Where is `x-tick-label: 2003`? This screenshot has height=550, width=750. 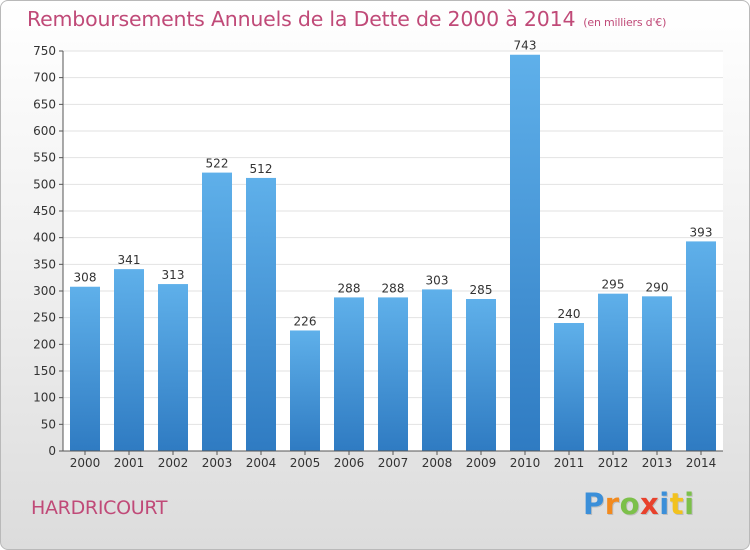 x-tick-label: 2003 is located at coordinates (217, 463).